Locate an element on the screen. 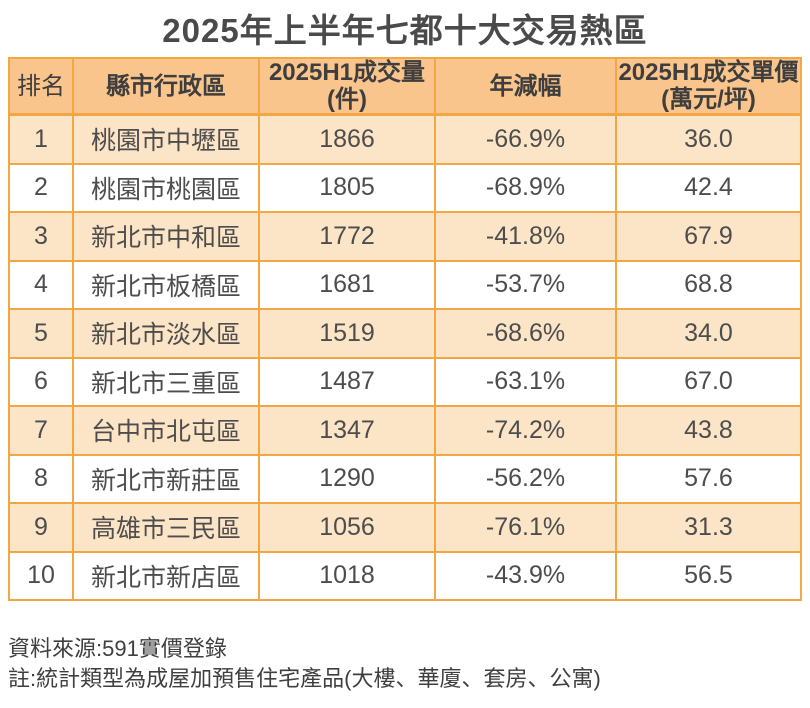 The height and width of the screenshot is (708, 810). cell-price: 56.5 is located at coordinates (708, 575).